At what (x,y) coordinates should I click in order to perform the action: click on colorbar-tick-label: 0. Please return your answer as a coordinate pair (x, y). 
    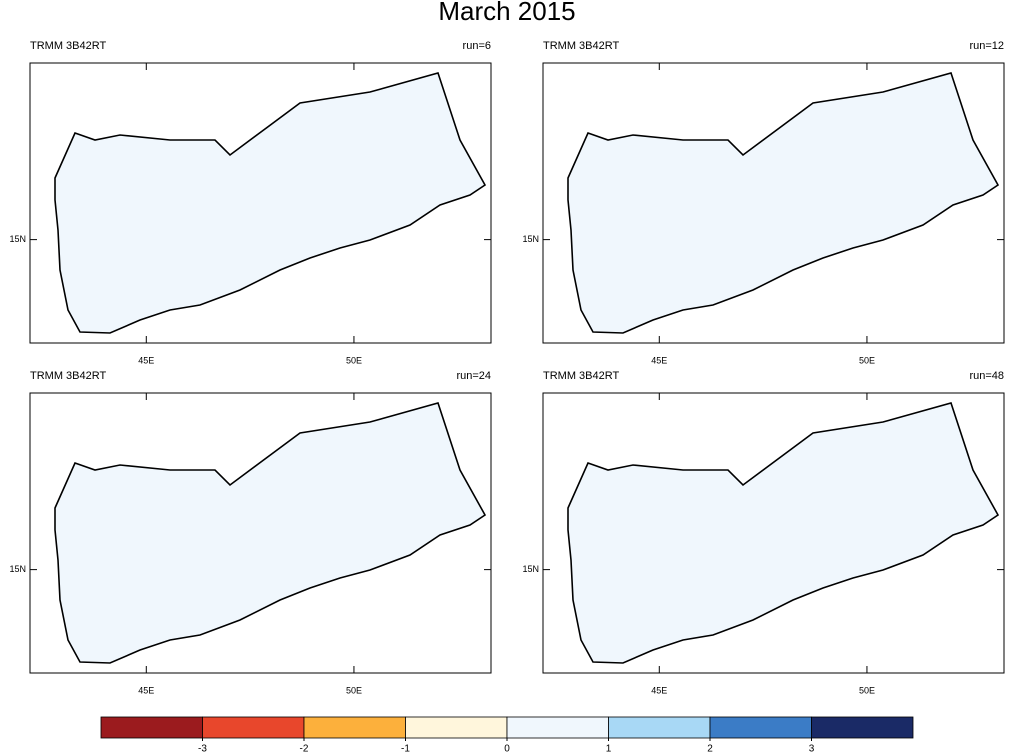
    Looking at the image, I should click on (507, 749).